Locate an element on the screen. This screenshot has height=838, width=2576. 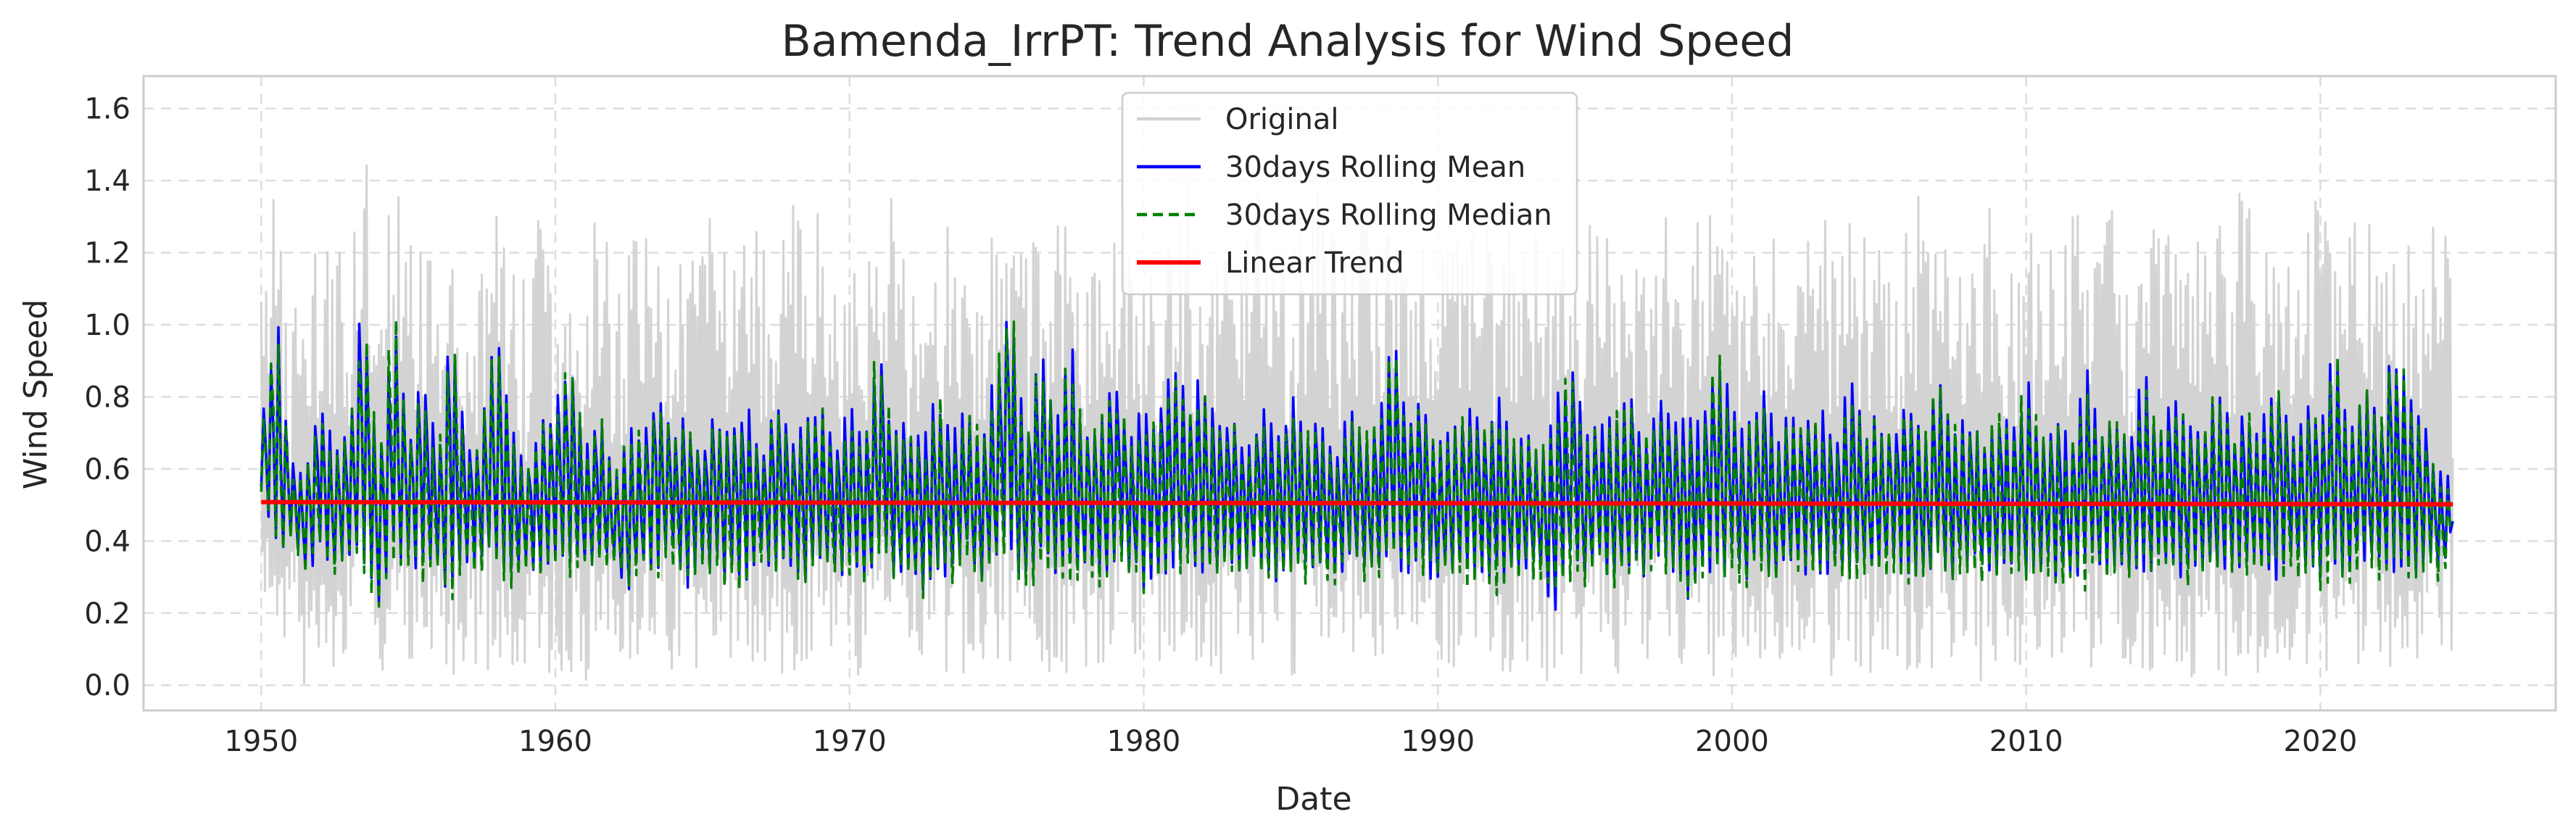
series-linear-trend-line is located at coordinates (1357, 503).